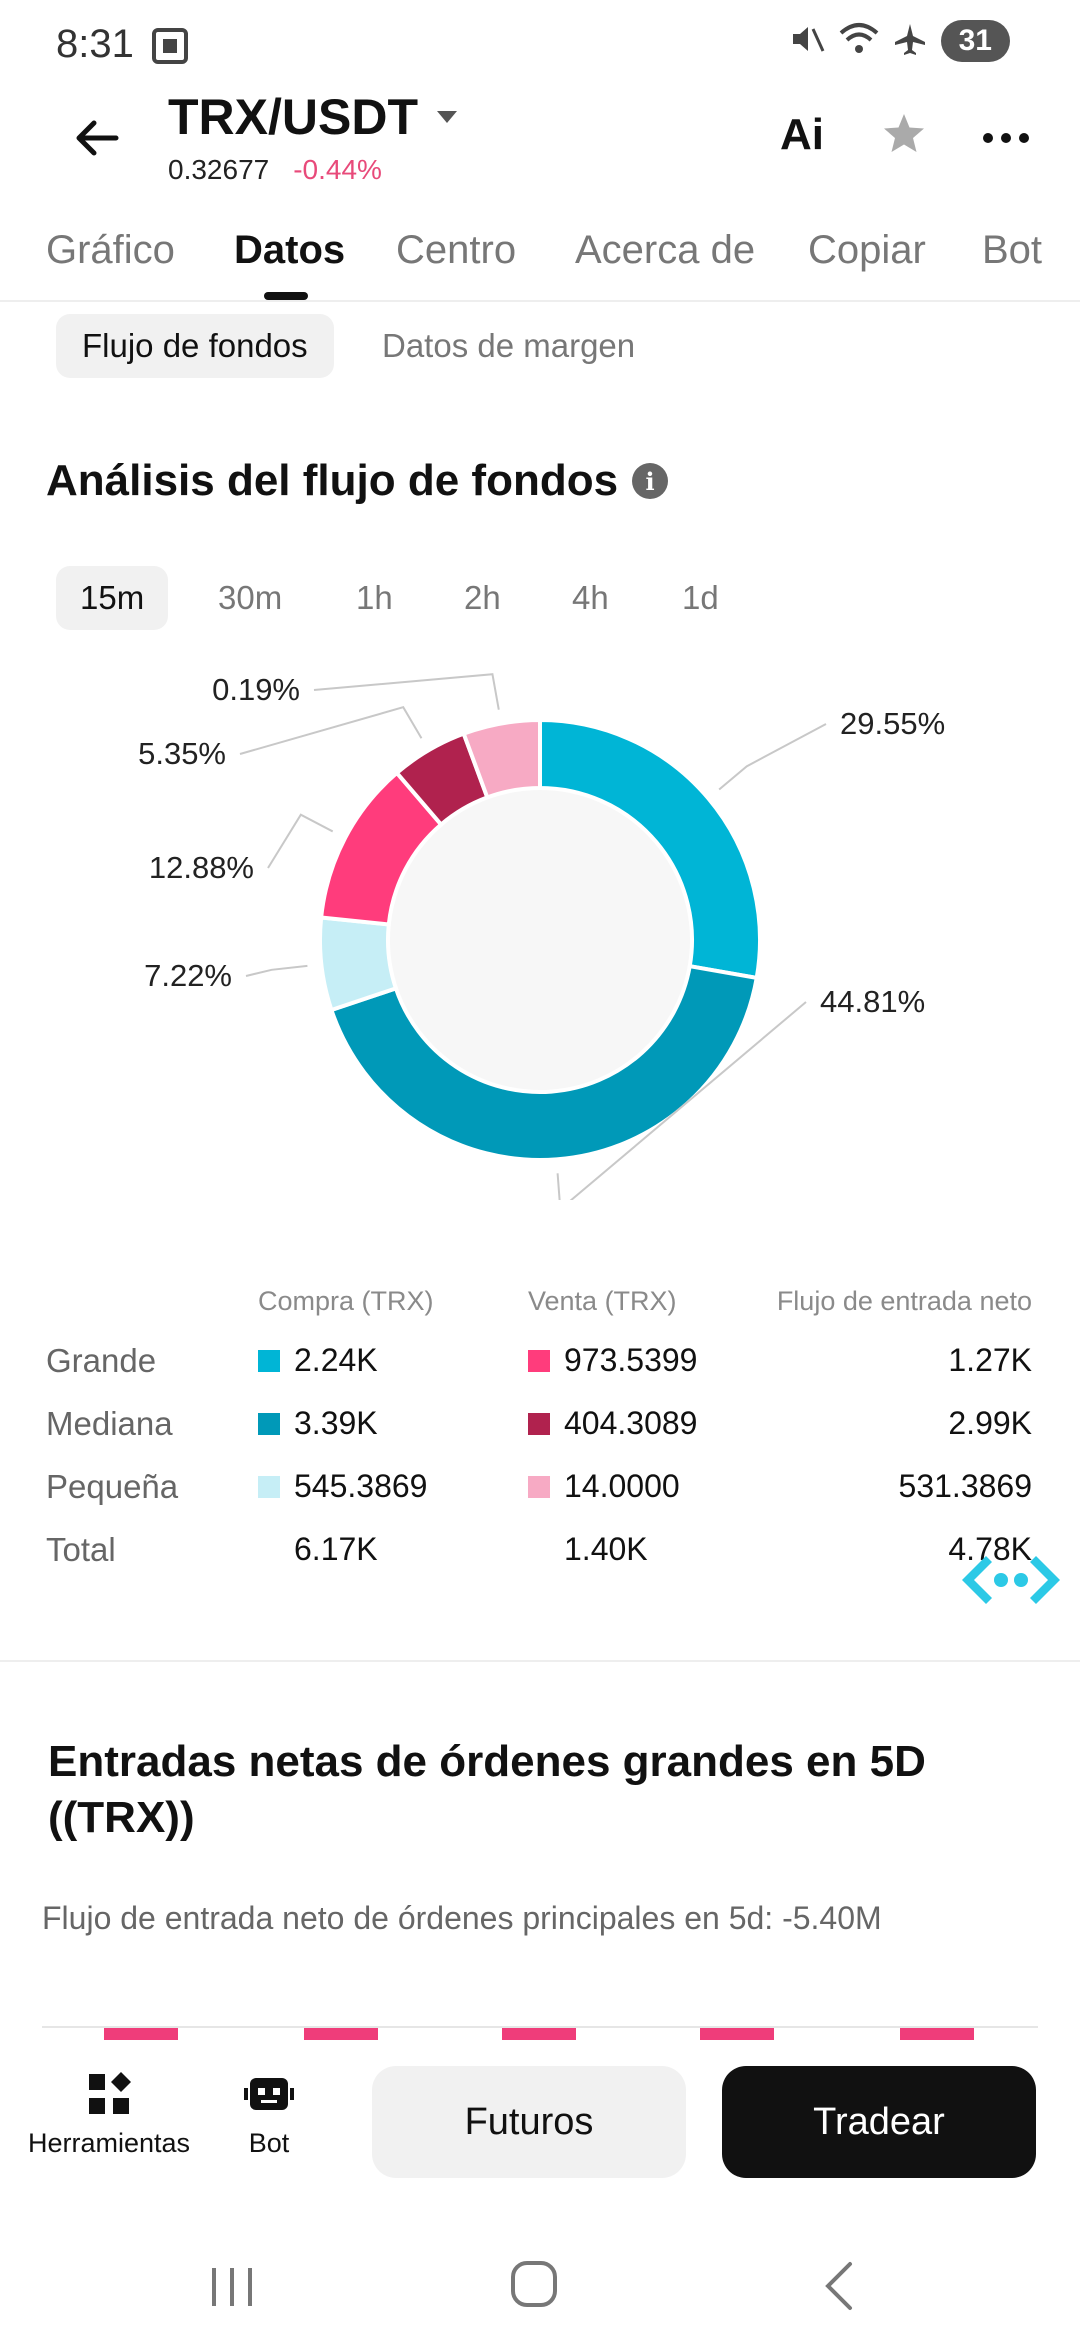  I want to click on back-nav-icon, so click(838, 2286).